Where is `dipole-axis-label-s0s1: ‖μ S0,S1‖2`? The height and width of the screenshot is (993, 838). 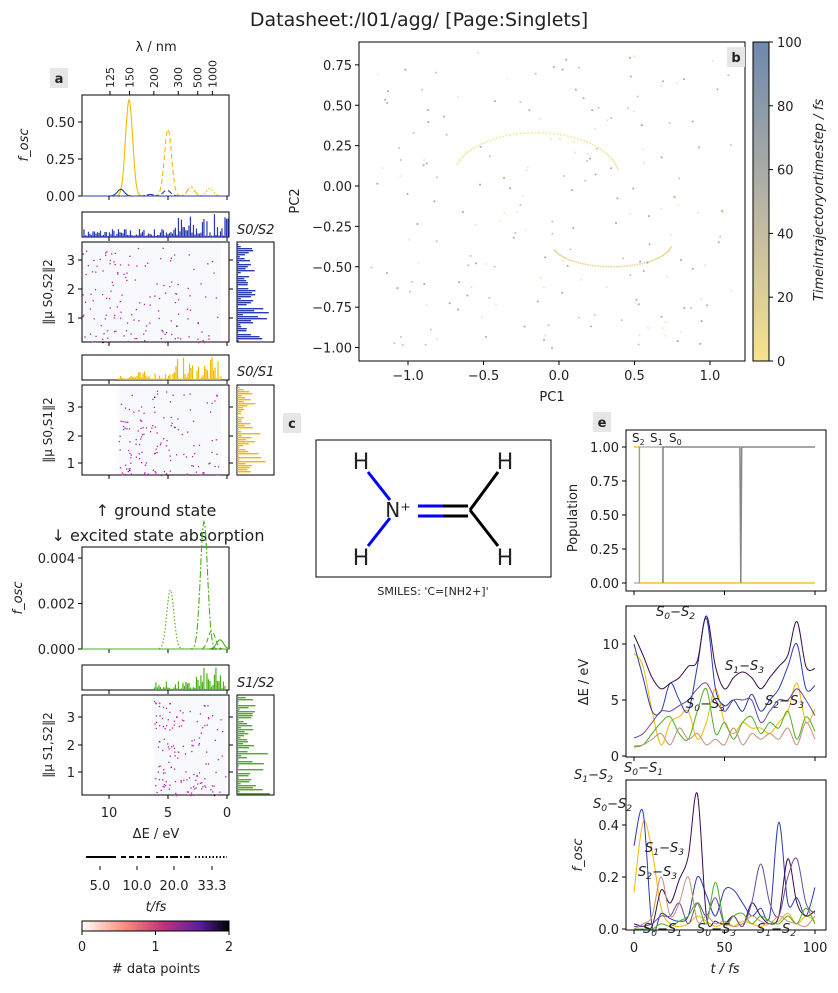 dipole-axis-label-s0s1: ‖μ S0,S1‖2 is located at coordinates (48, 429).